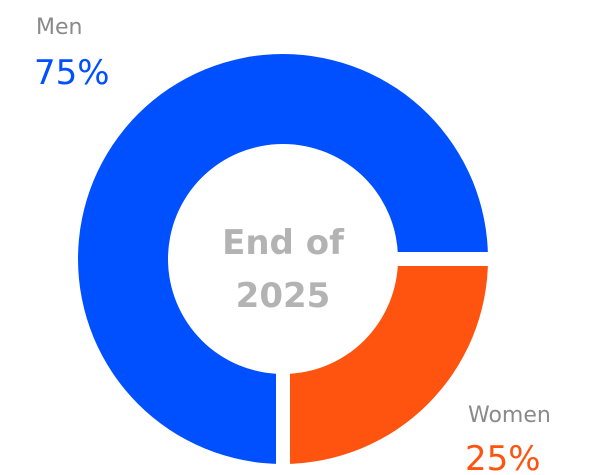  I want to click on legend-label: Men, so click(59, 27).